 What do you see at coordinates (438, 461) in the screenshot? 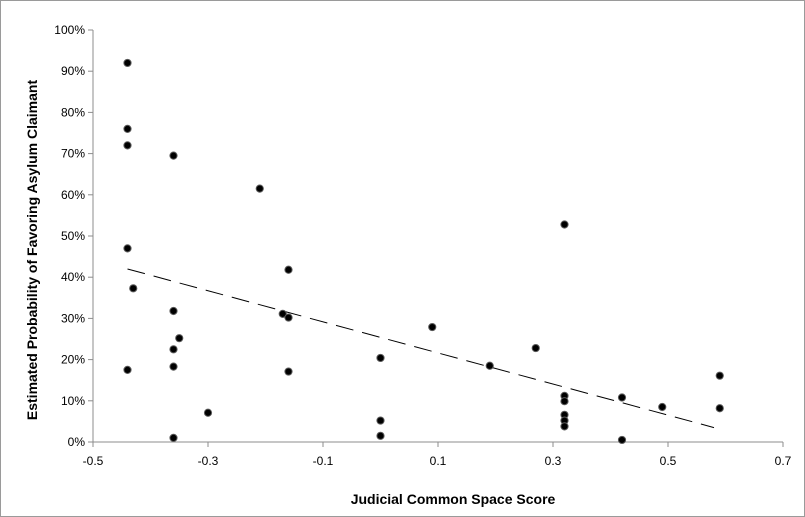
I see `x-tick-label: 0.1` at bounding box center [438, 461].